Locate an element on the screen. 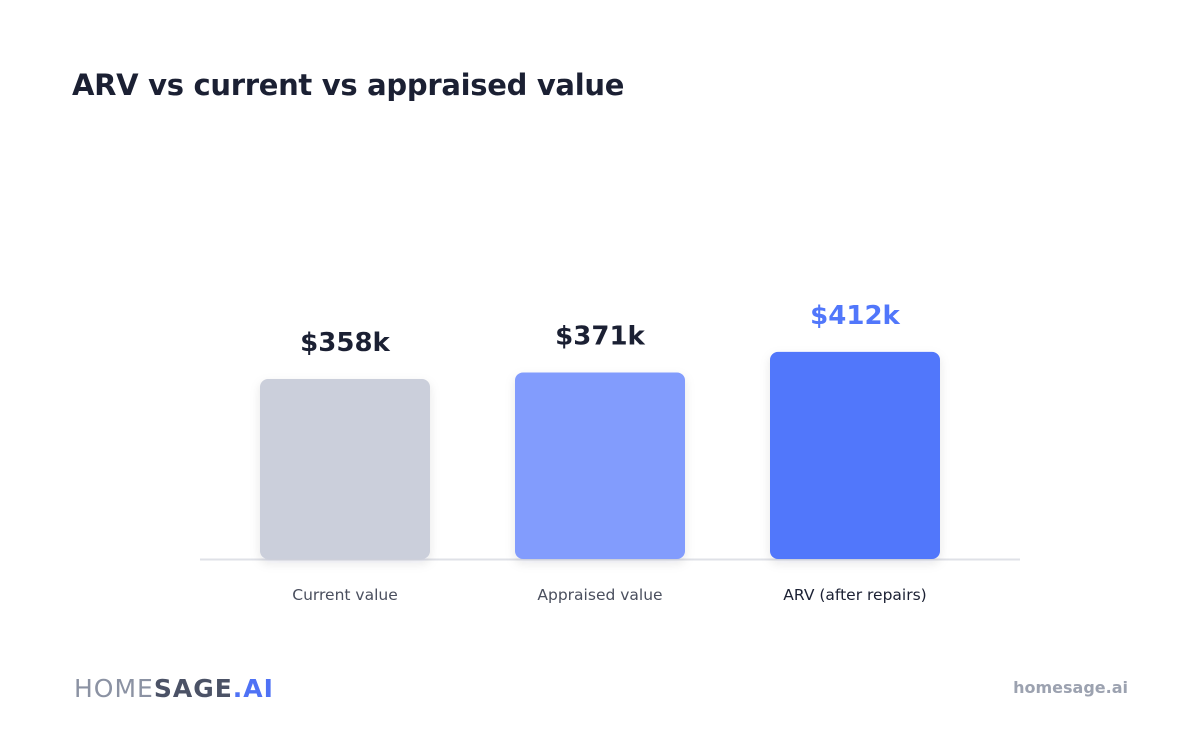 The width and height of the screenshot is (1200, 735). bar-value-label: $371k is located at coordinates (600, 336).